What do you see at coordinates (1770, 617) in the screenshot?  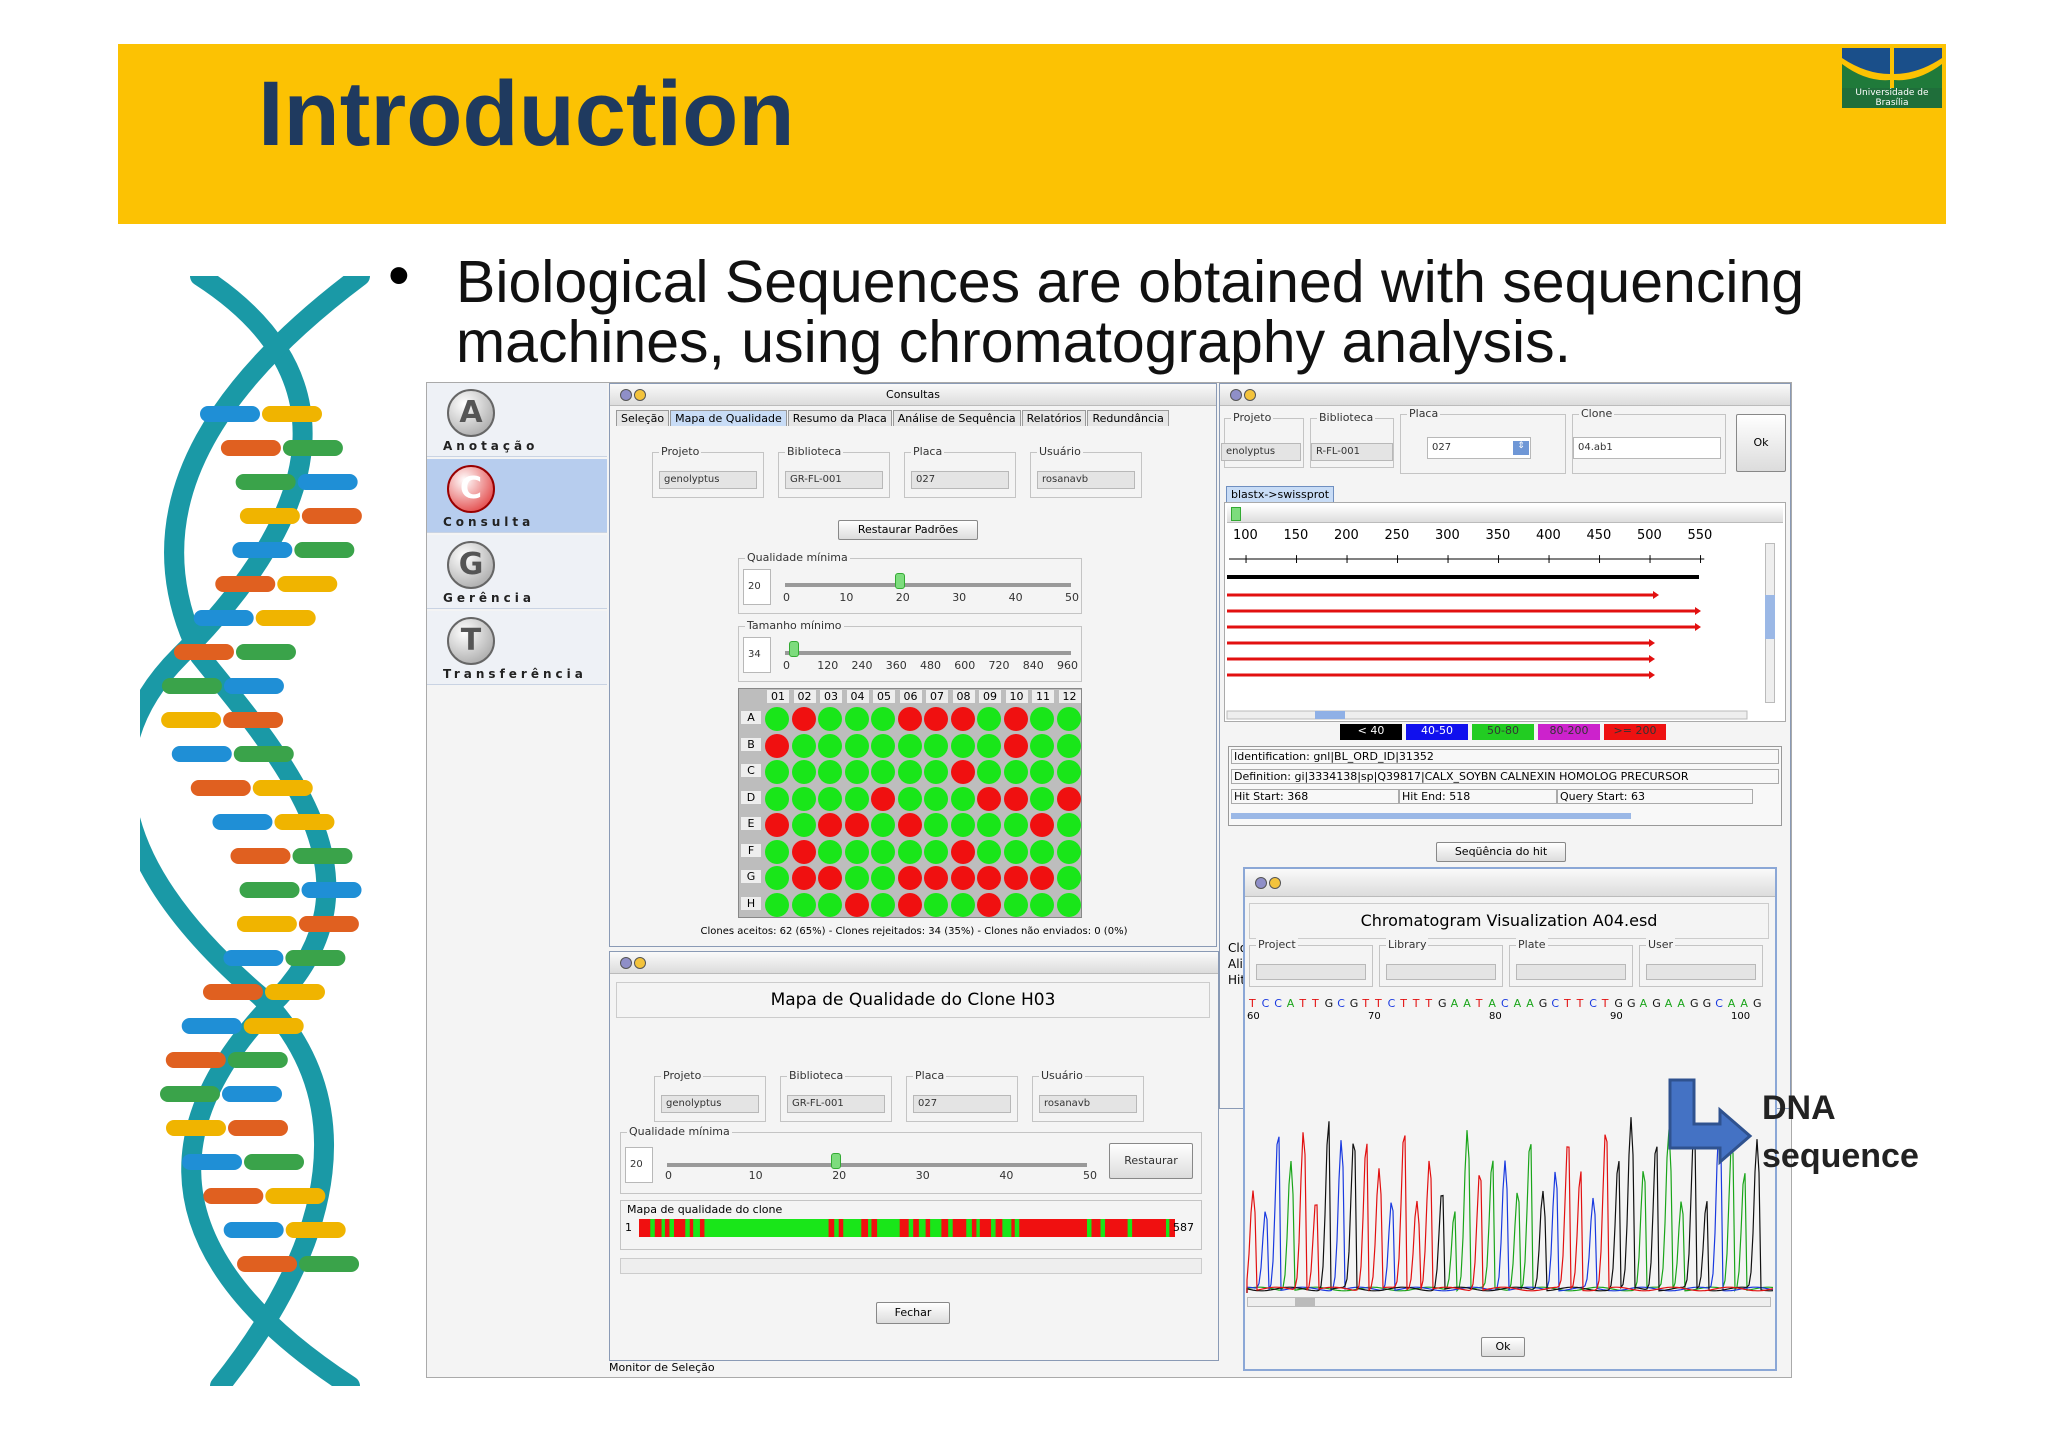 I see `alignment-vscroll-thumb` at bounding box center [1770, 617].